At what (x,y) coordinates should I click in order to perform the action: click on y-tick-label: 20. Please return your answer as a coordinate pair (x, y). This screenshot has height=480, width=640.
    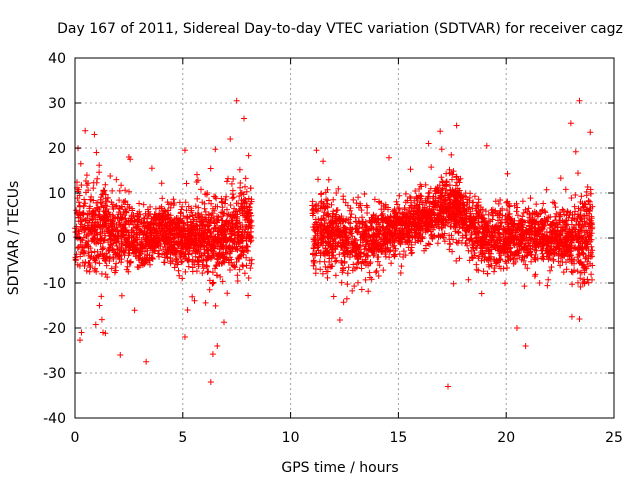
    Looking at the image, I should click on (57, 149).